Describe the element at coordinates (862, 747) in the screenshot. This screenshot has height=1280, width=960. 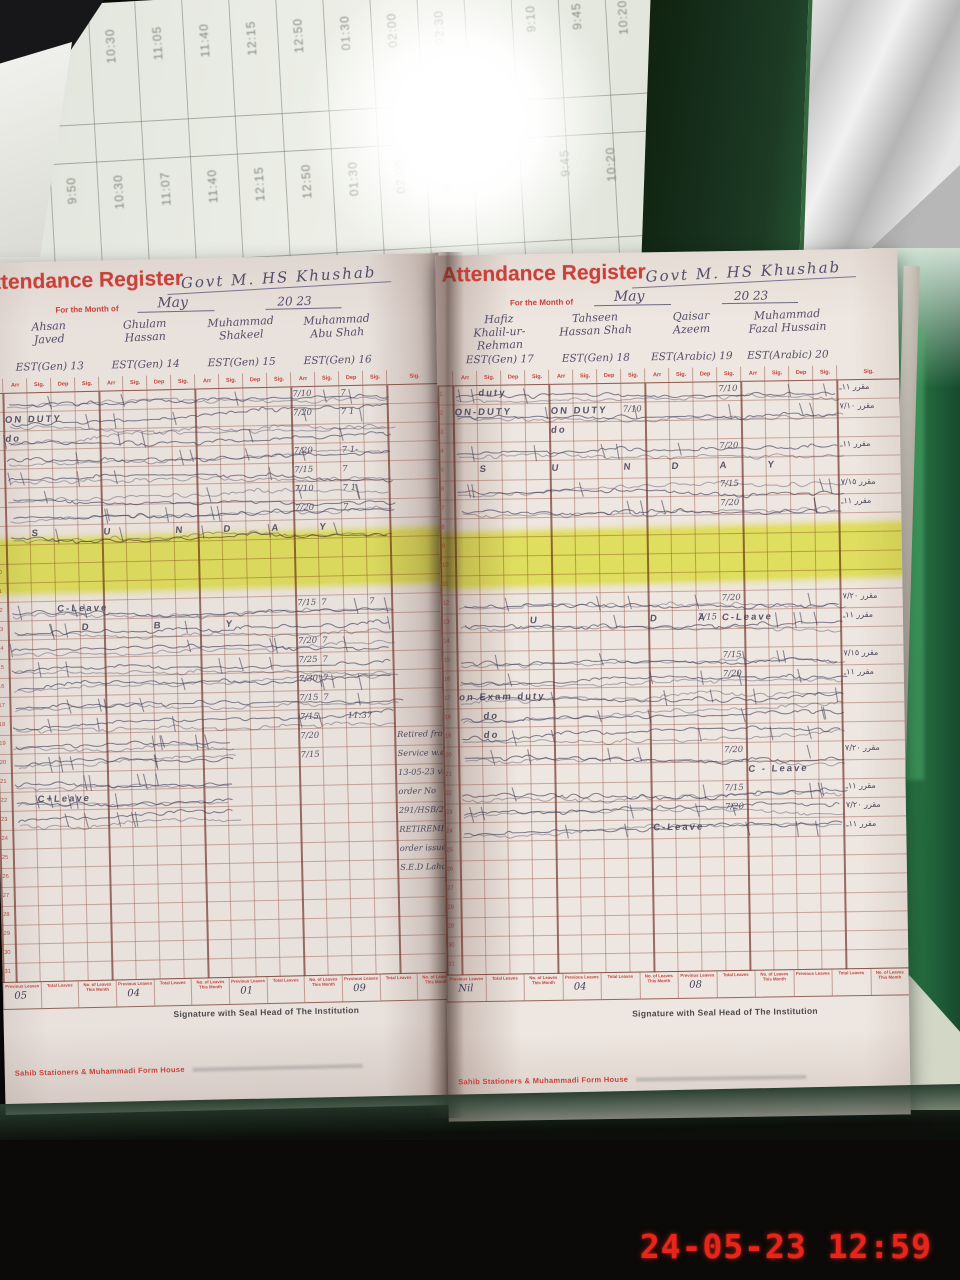
I see `annotation-urdu: مقرر ٧/٢٠` at that location.